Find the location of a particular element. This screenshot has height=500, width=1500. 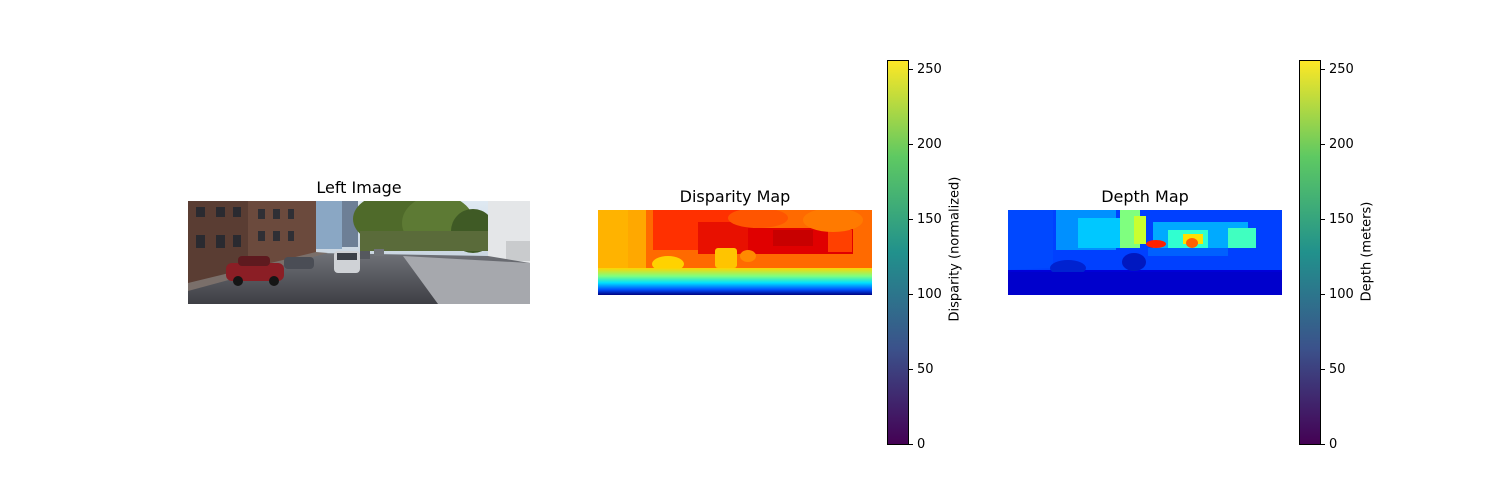

left-image is located at coordinates (359, 252).